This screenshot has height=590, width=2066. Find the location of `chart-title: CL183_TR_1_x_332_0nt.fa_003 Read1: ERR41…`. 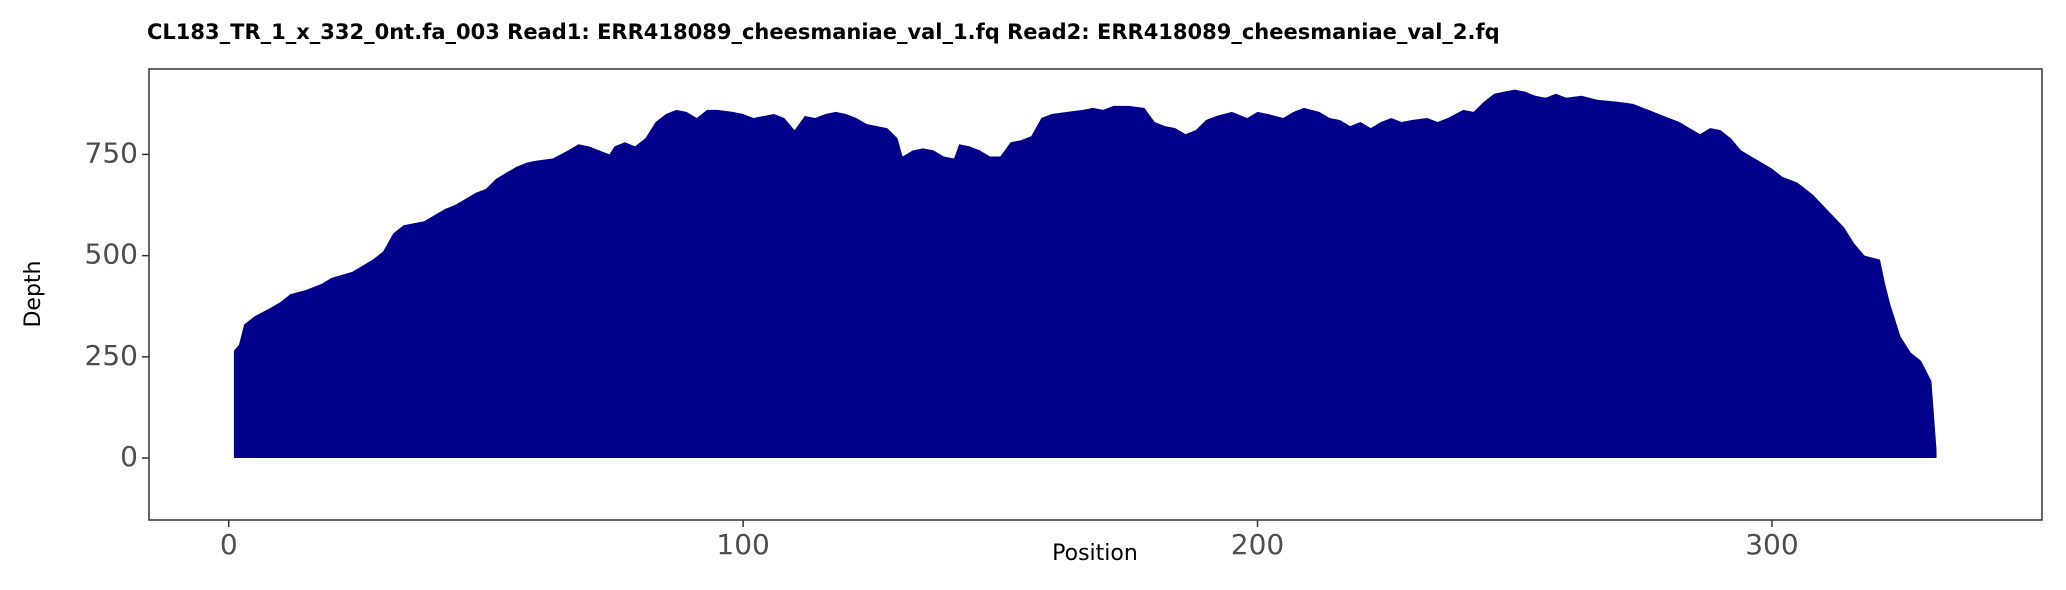

chart-title: CL183_TR_1_x_332_0nt.fa_003 Read1: ERR41… is located at coordinates (823, 32).